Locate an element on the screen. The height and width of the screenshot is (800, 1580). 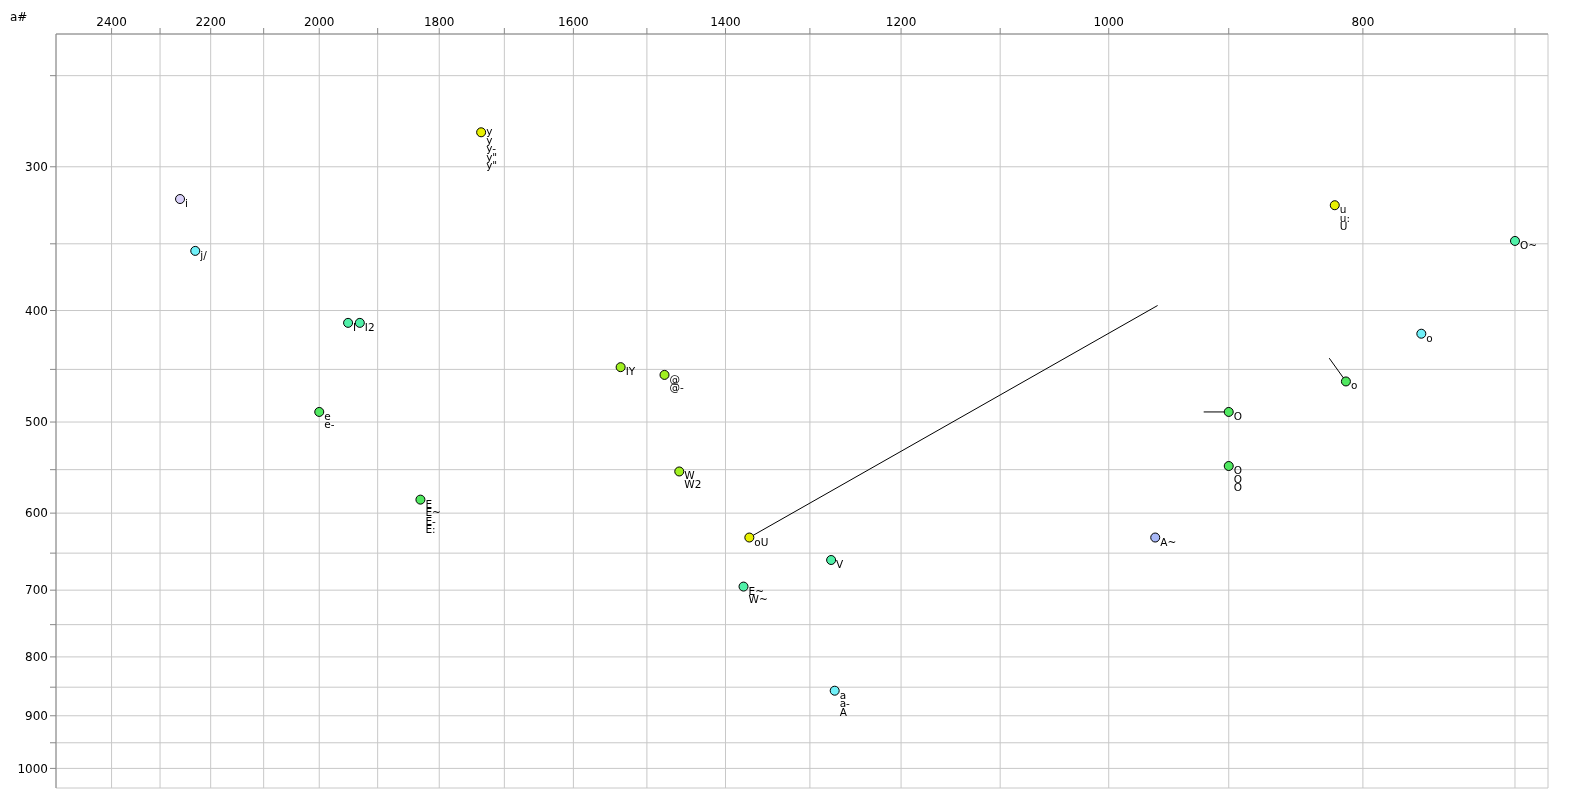
x-tick-label: 1000 is located at coordinates (1108, 22).